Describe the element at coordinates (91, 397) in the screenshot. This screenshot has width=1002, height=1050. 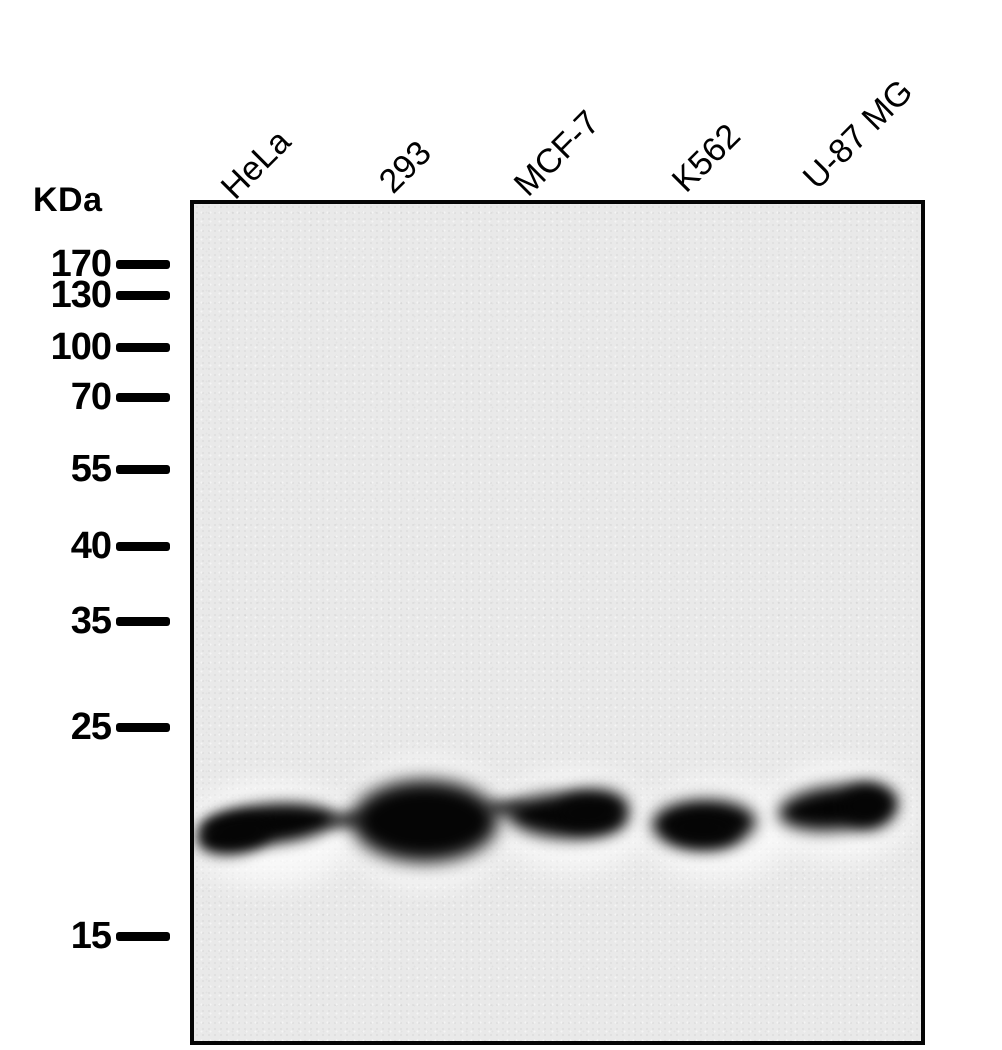
I see `marker-label: 70` at that location.